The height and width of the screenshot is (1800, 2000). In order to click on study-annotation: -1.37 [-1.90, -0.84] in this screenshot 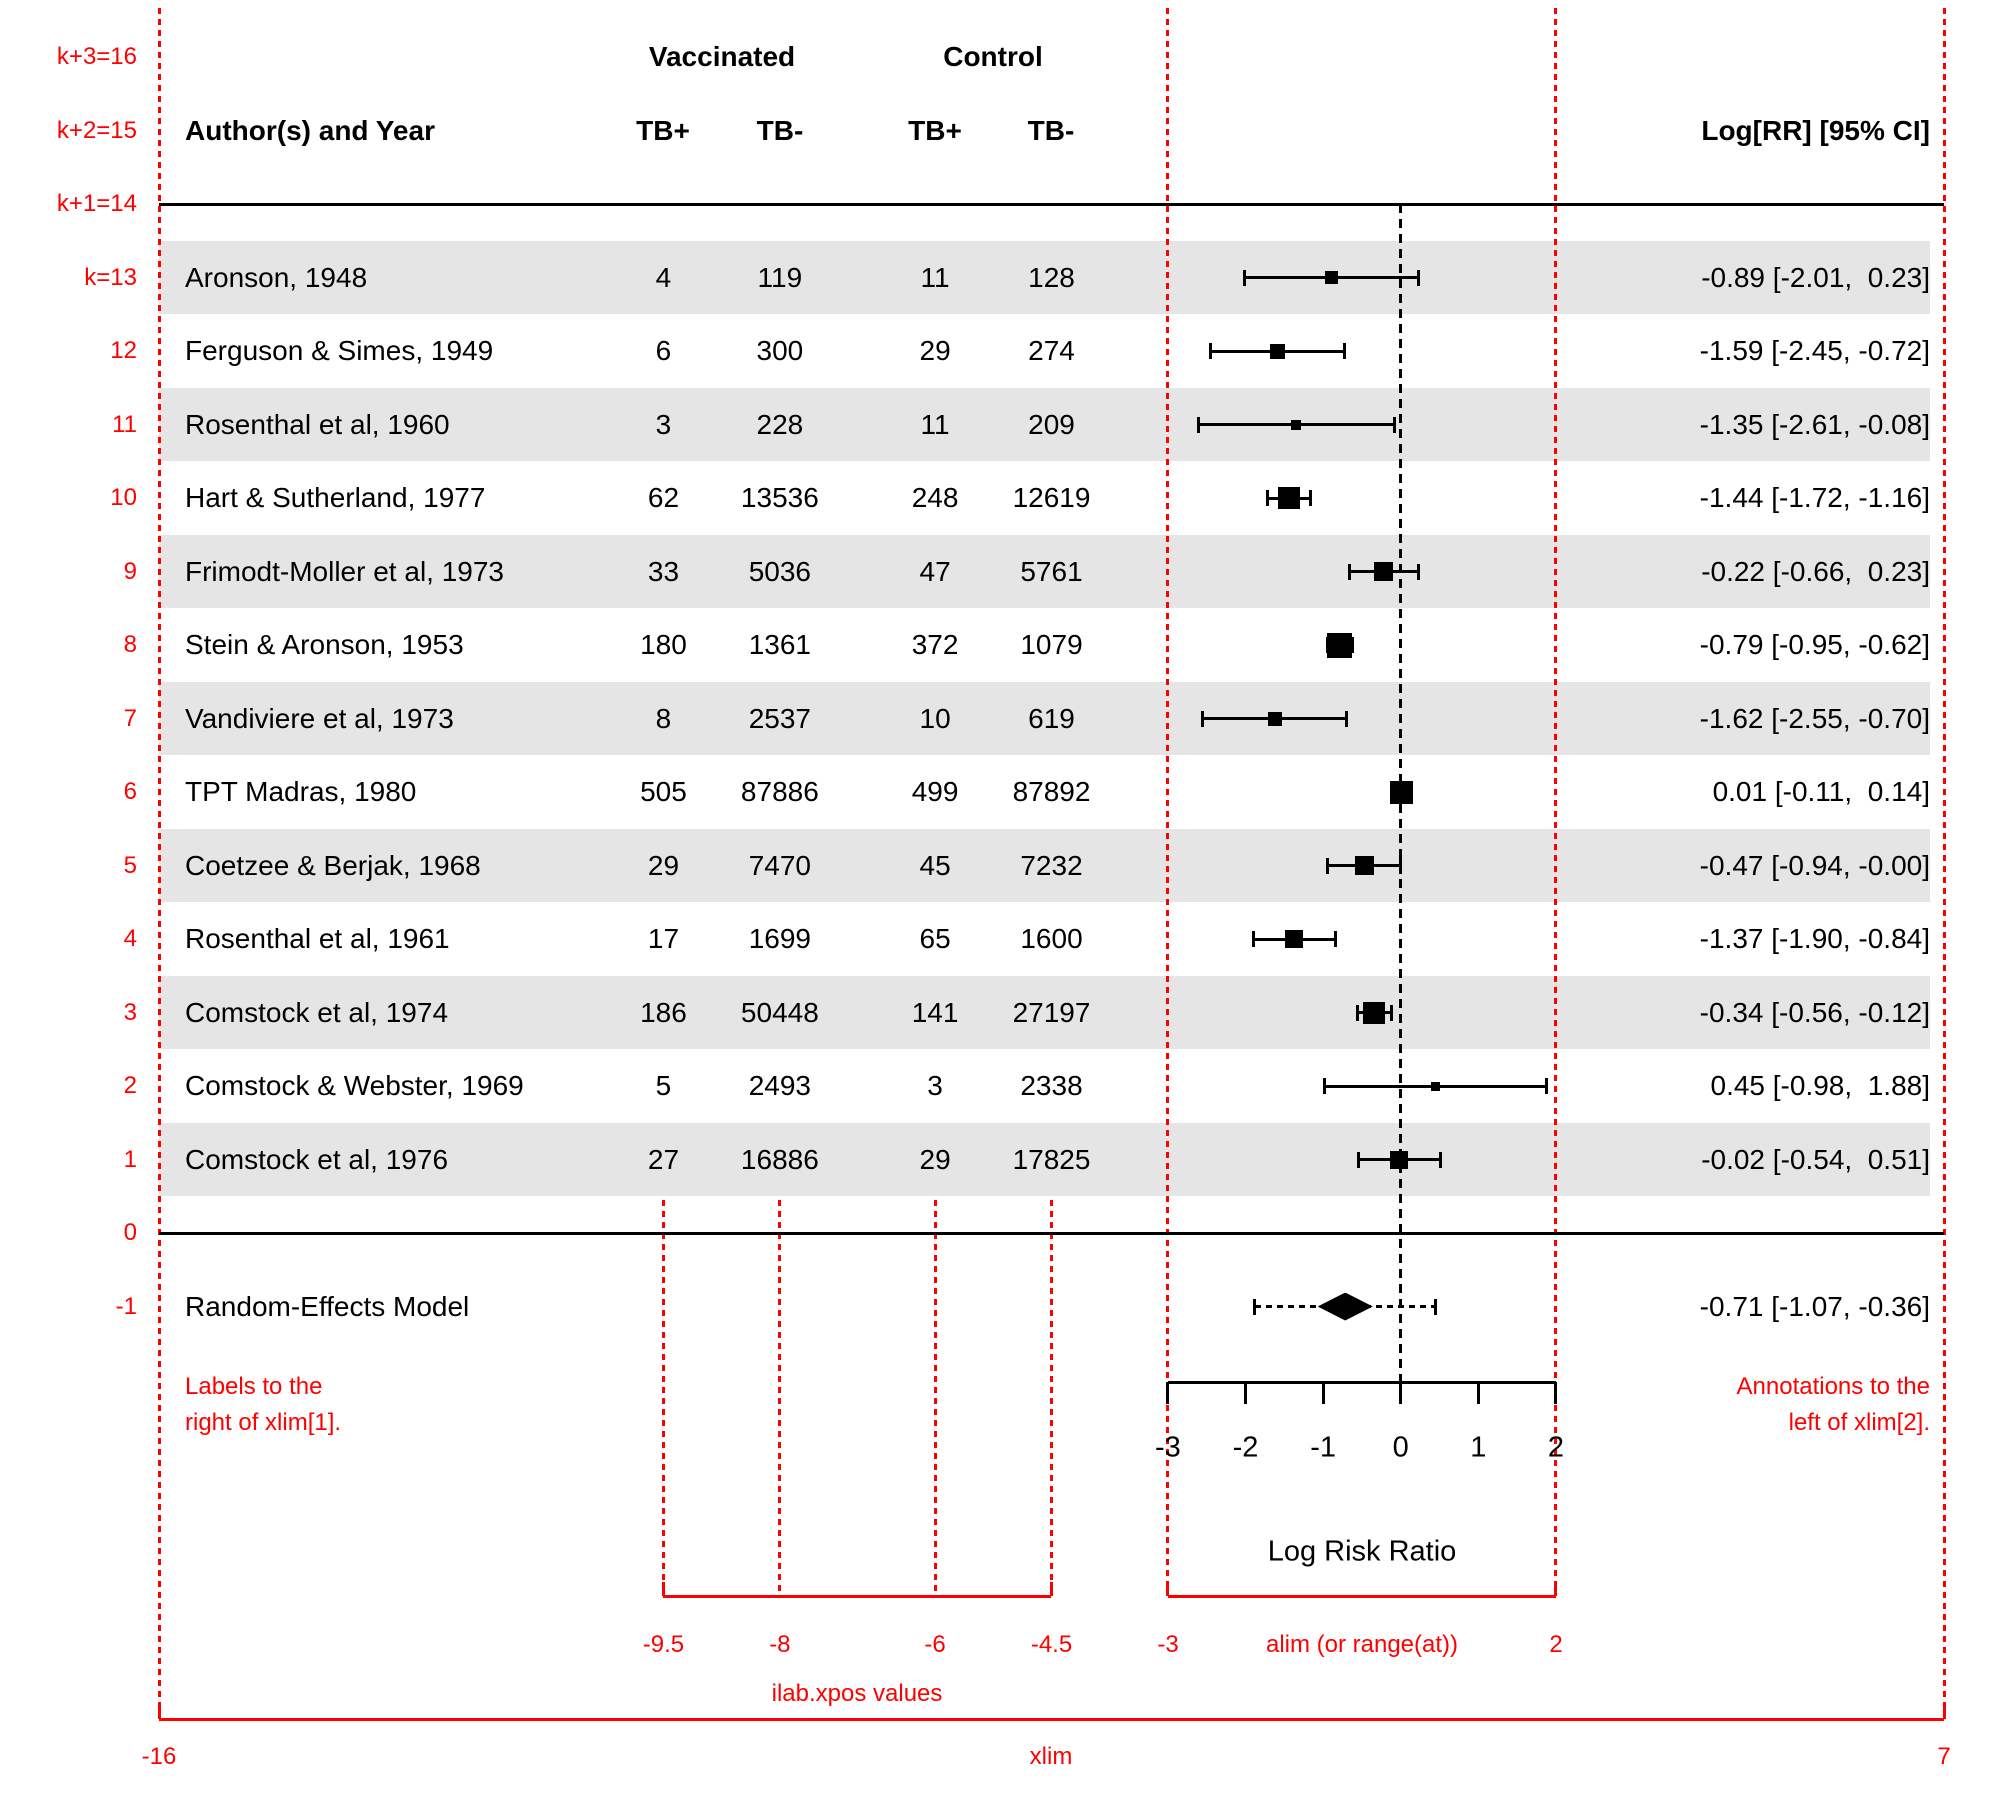, I will do `click(1814, 938)`.